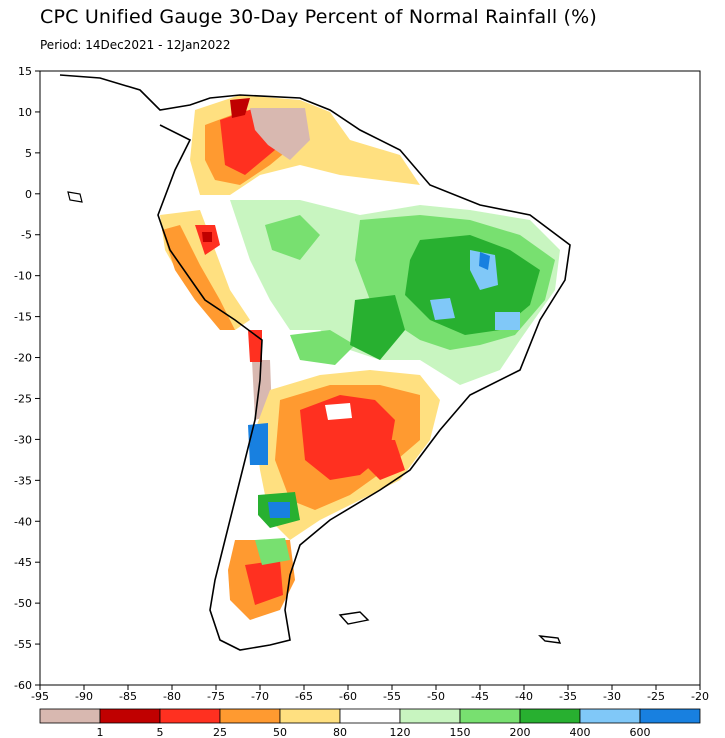  What do you see at coordinates (568, 696) in the screenshot?
I see `x-tick-label: -35` at bounding box center [568, 696].